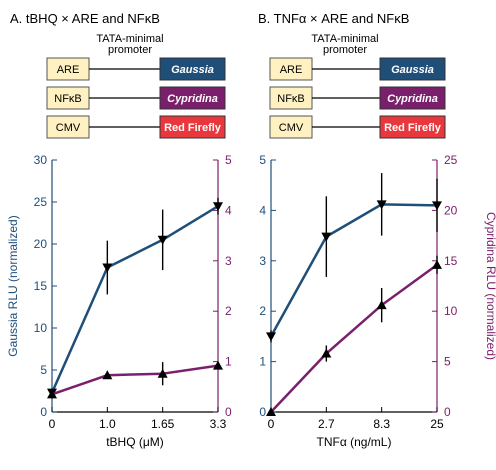 Image resolution: width=496 pixels, height=470 pixels. I want to click on right-y-tick-label: 2, so click(228, 311).